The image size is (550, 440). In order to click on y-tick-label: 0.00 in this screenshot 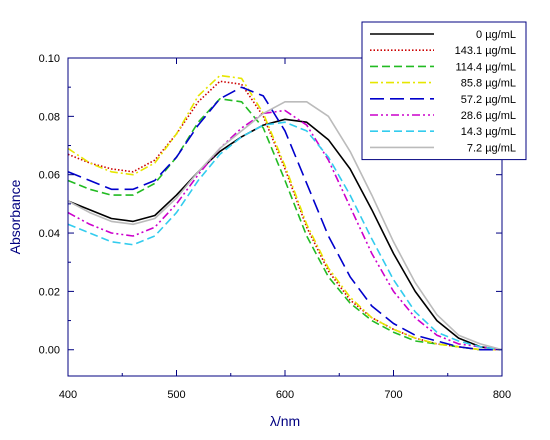, I will do `click(49, 351)`.